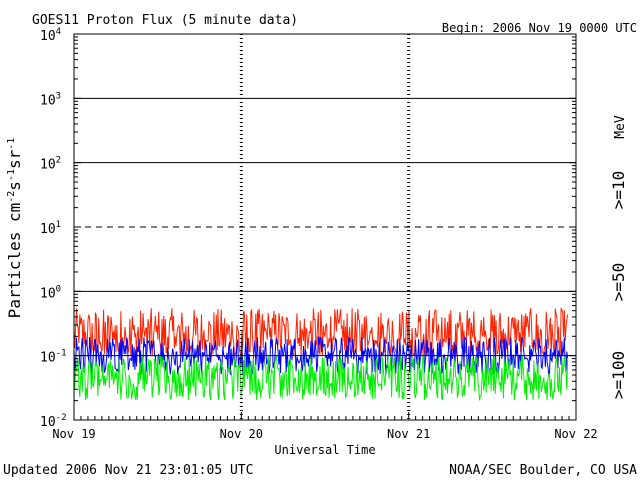  What do you see at coordinates (50, 164) in the screenshot?
I see `y-tick-label: 10²` at bounding box center [50, 164].